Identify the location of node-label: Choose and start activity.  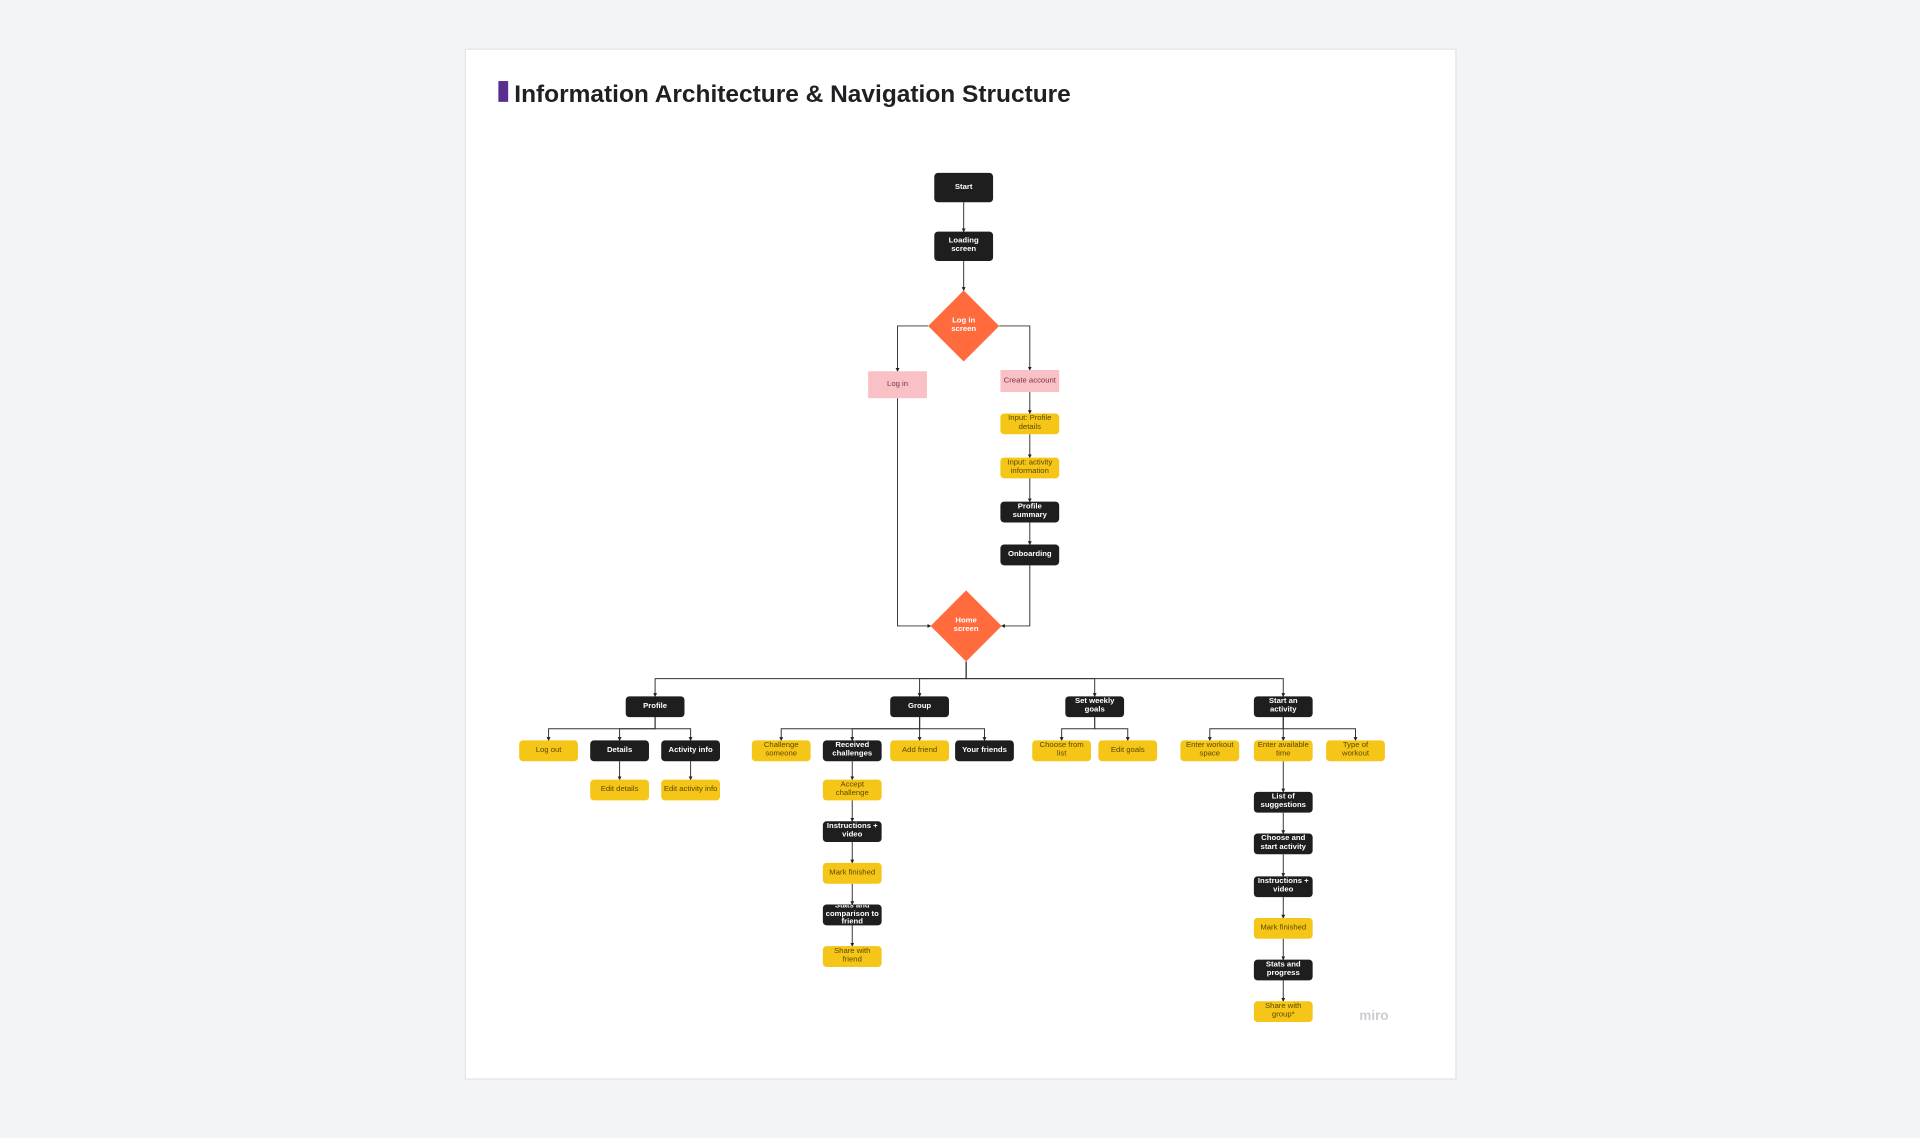
(1283, 843).